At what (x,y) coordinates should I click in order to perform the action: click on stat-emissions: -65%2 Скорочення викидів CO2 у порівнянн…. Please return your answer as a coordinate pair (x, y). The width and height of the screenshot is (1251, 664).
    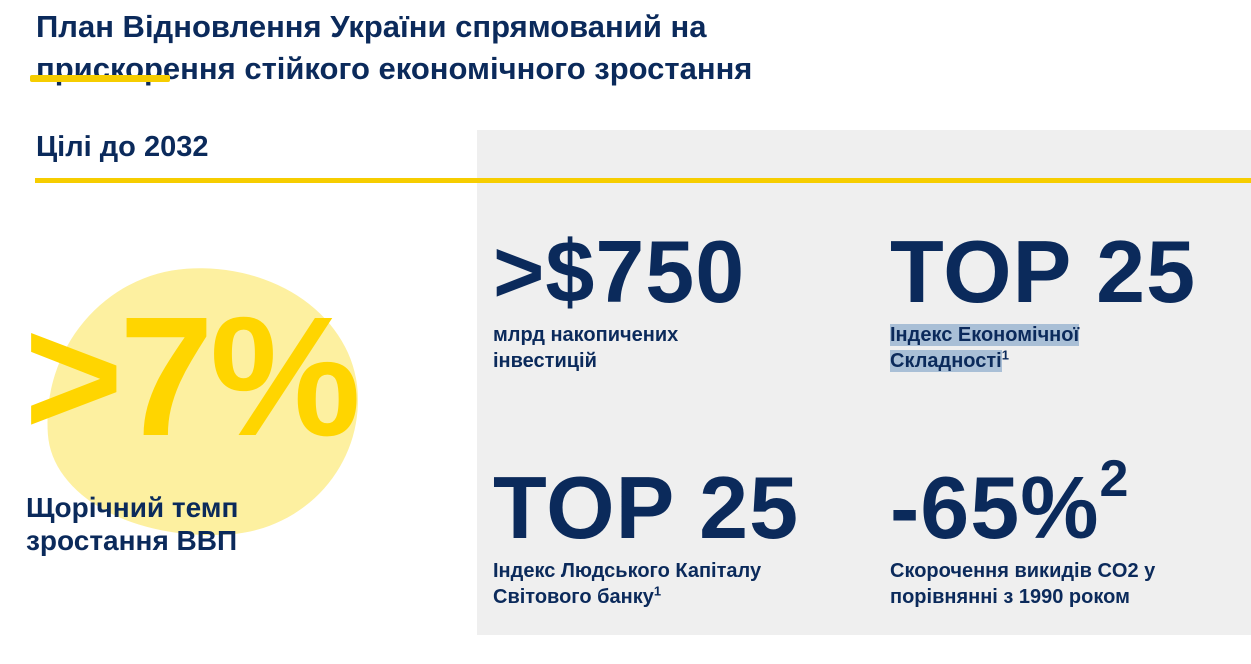
    Looking at the image, I should click on (1022, 531).